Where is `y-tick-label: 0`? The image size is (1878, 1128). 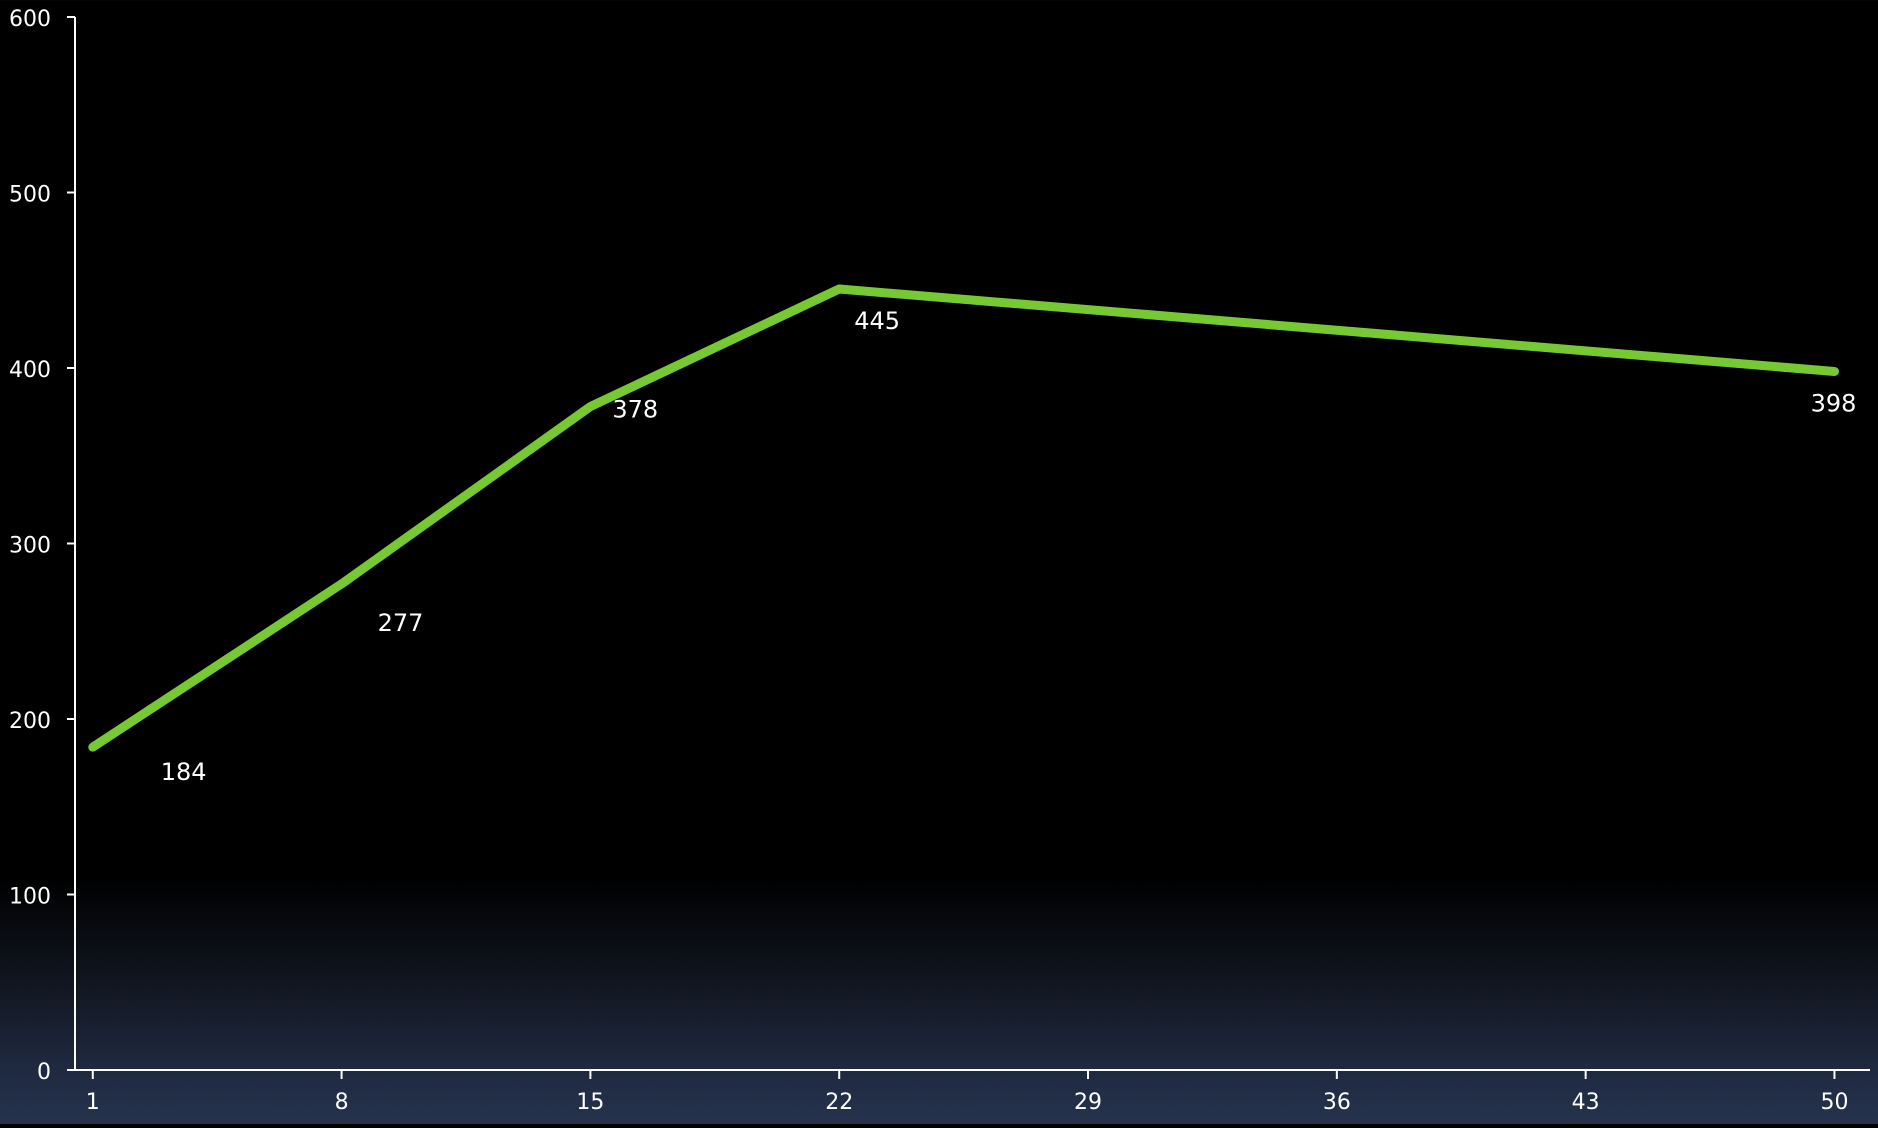
y-tick-label: 0 is located at coordinates (44, 1072).